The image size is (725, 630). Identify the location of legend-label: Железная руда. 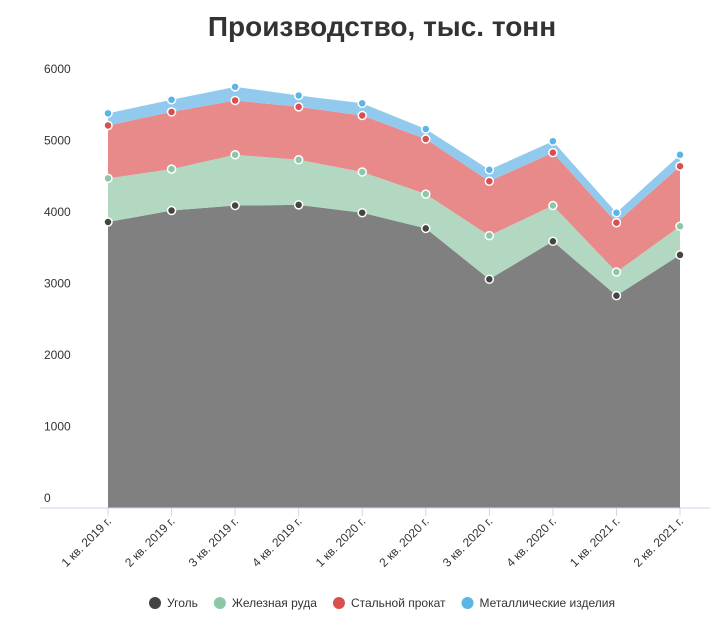
(274, 603).